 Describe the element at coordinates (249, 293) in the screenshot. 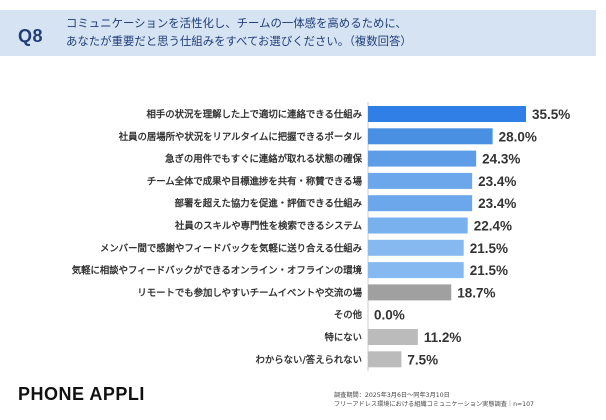

I see `category-label: リモートでも参加しやすいチームイベントや交流の場` at that location.